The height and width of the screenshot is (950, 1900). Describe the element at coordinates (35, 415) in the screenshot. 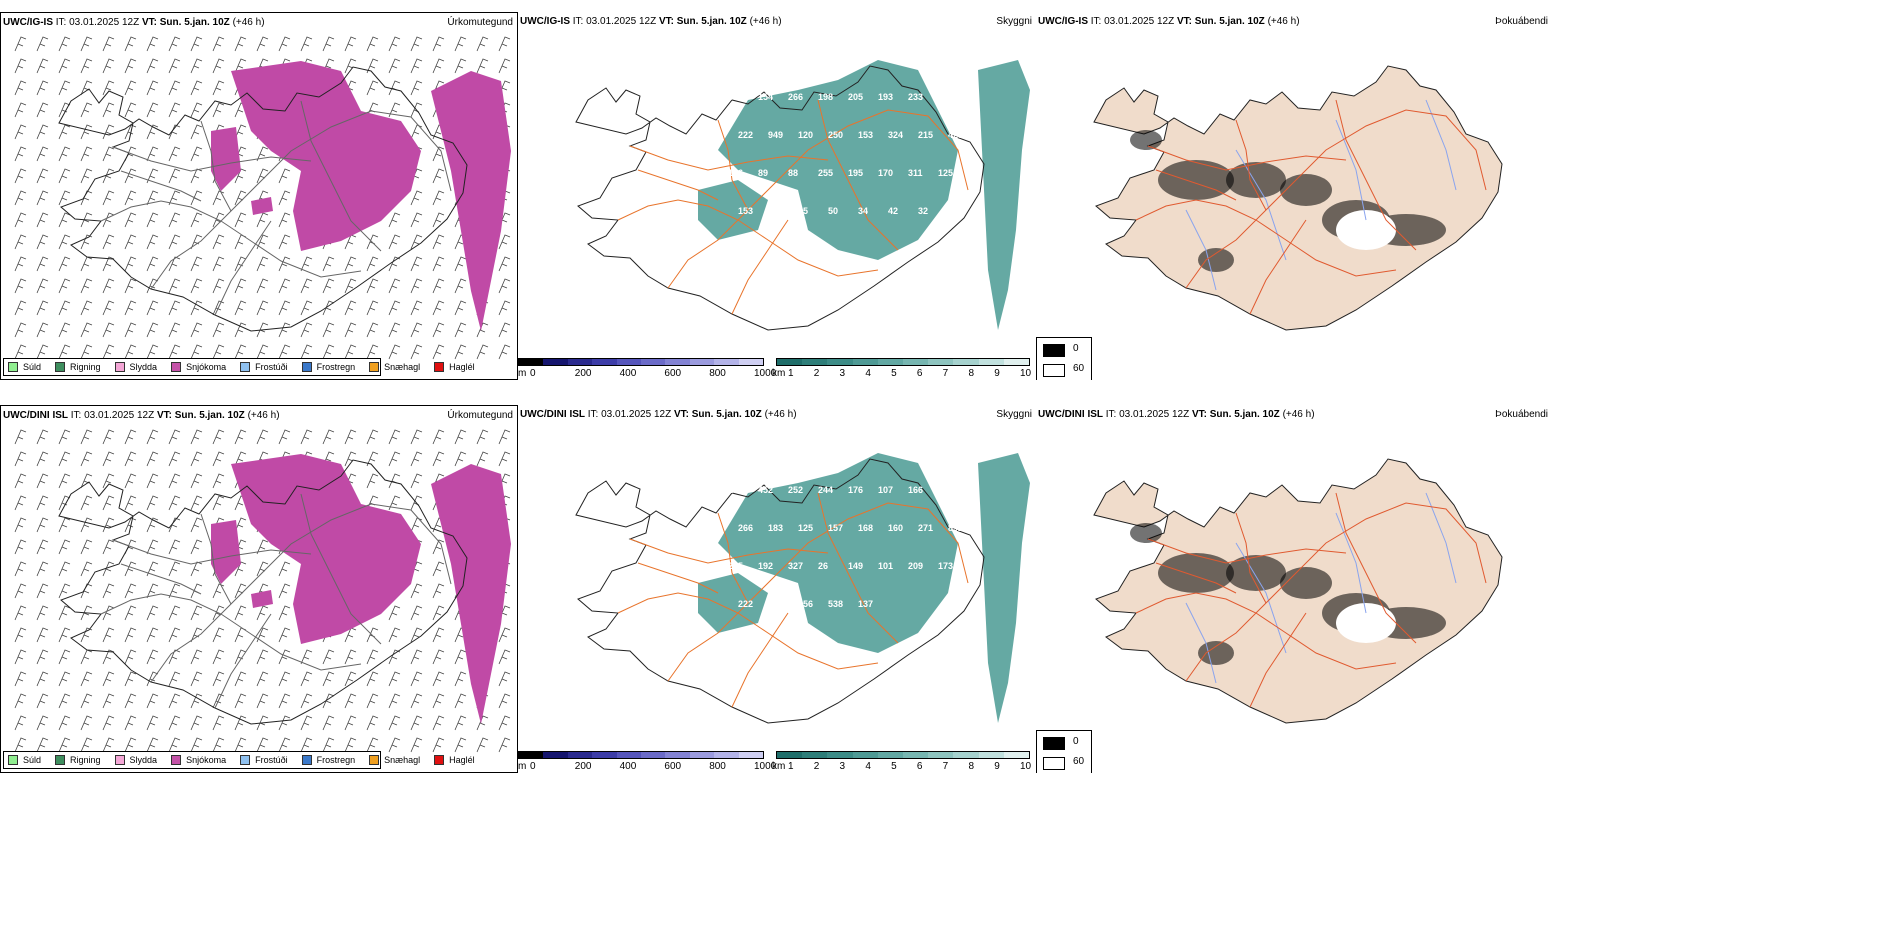

I see `model-name: UWC/DINI ISL` at that location.